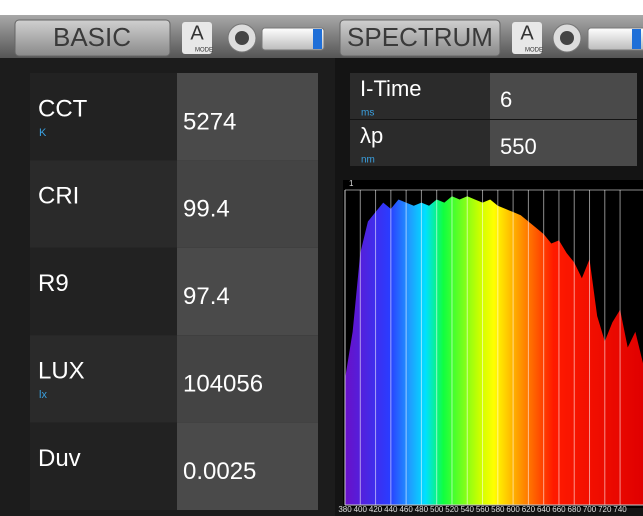 The width and height of the screenshot is (643, 516). I want to click on spectrum-button-label: SPECTRUM, so click(420, 37).